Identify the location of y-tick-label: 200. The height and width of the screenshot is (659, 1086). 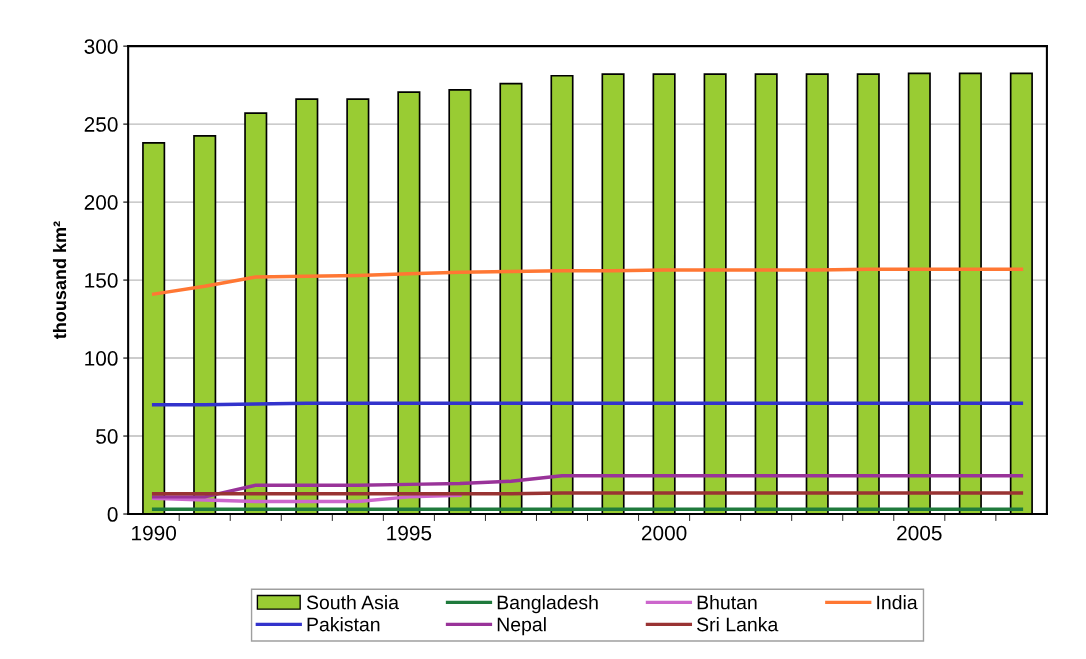
(101, 202).